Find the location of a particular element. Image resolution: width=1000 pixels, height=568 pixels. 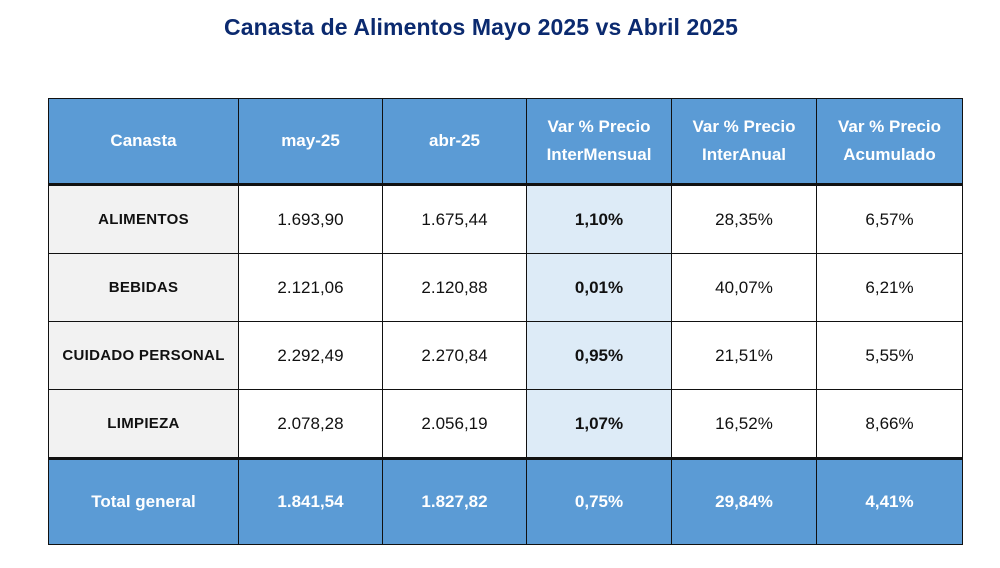

header-var-acumulado-line2: Acumulado is located at coordinates (889, 154).